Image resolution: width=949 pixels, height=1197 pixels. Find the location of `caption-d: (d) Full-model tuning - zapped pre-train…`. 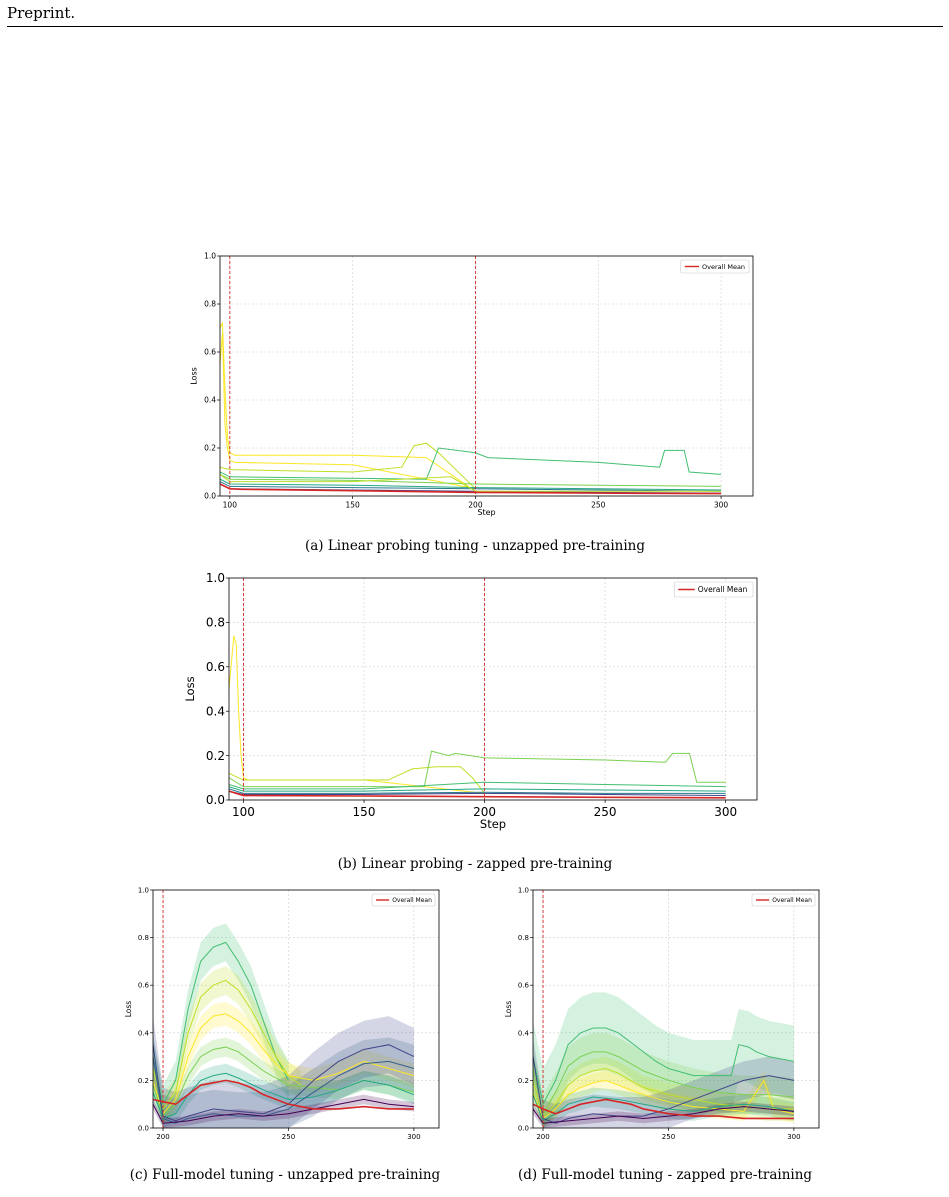

caption-d: (d) Full-model tuning - zapped pre-train… is located at coordinates (665, 1175).